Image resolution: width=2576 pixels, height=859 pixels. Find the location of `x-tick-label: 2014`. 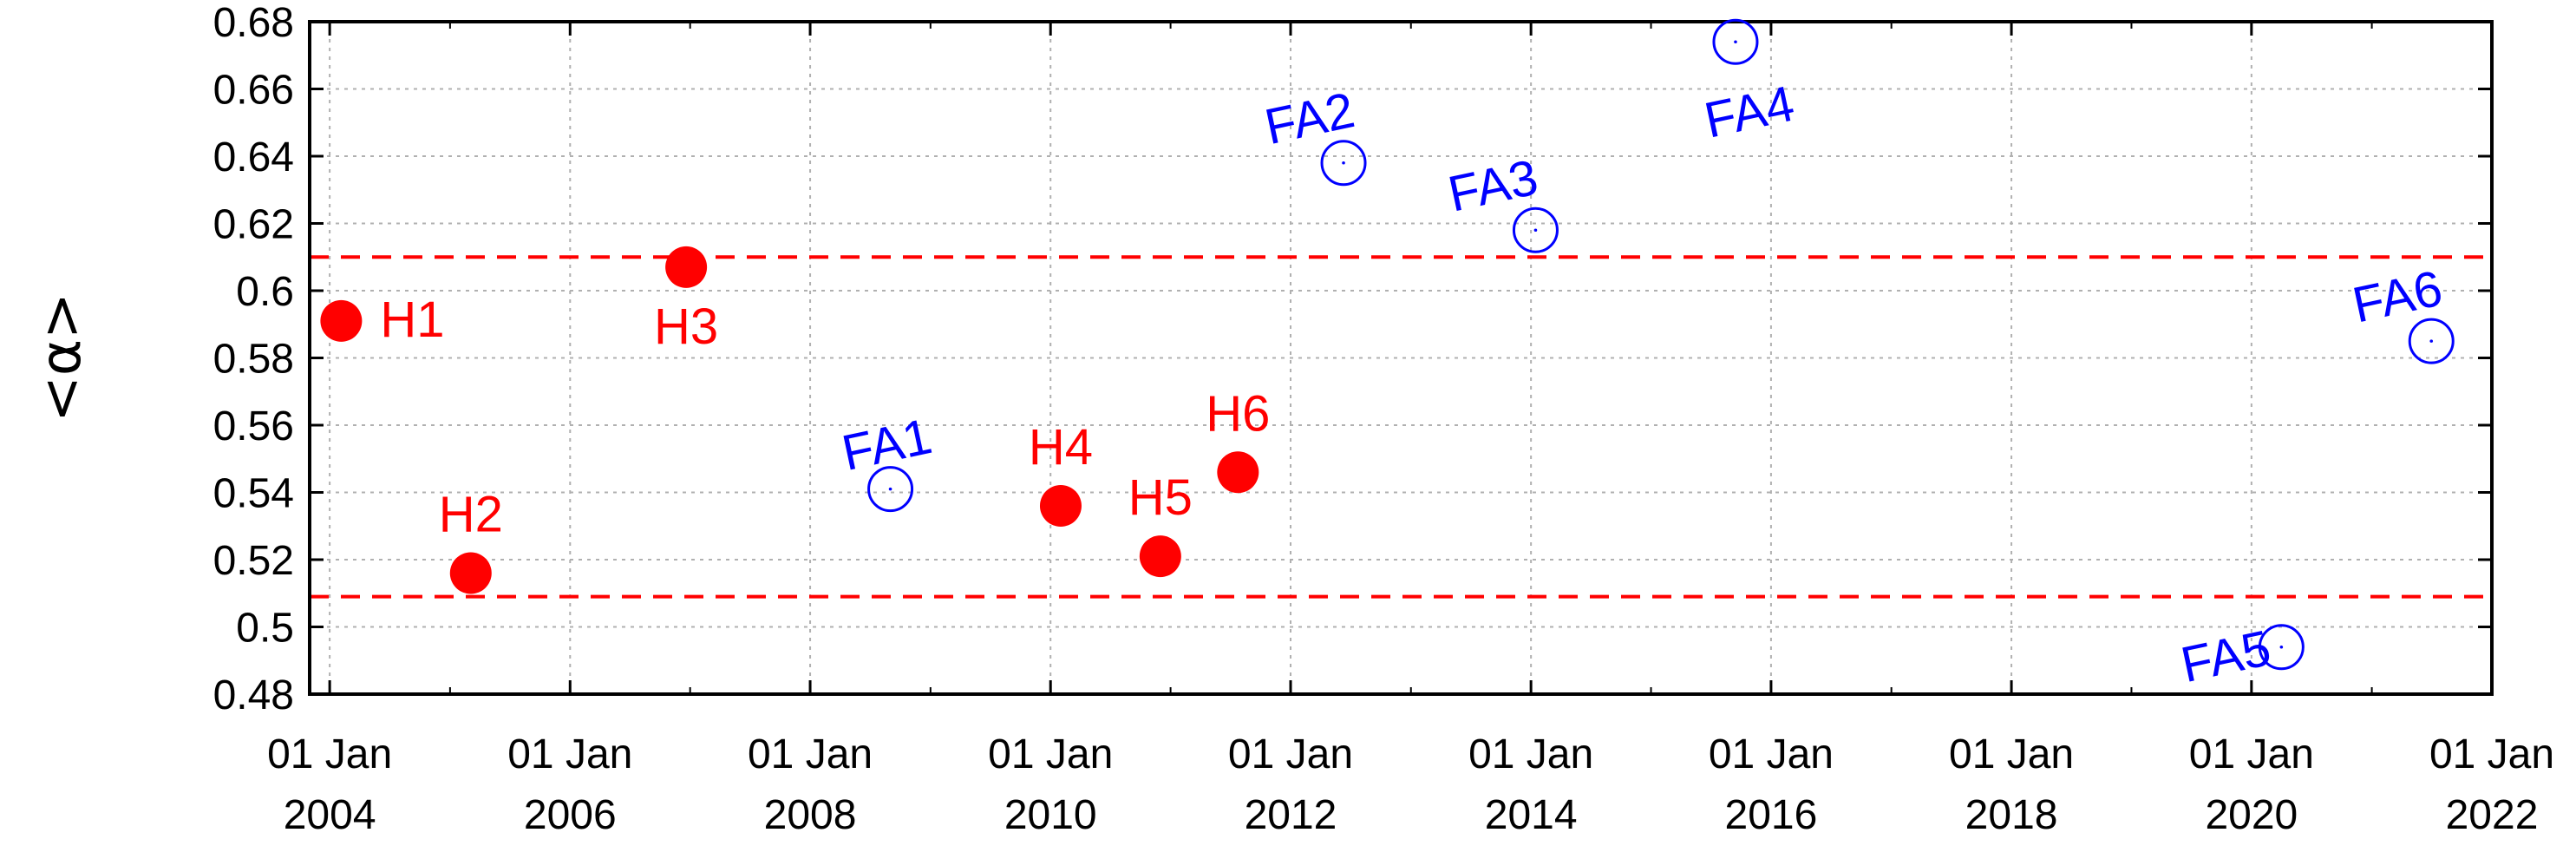

x-tick-label: 2014 is located at coordinates (1531, 815).